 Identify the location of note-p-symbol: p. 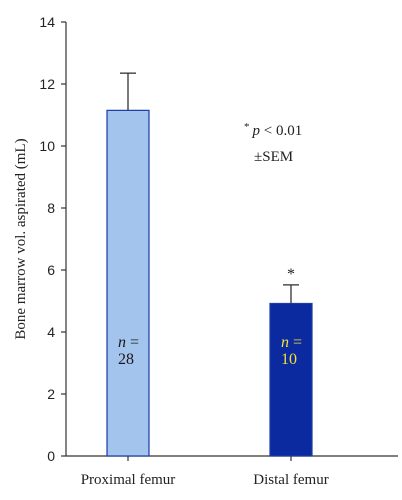
(256, 131).